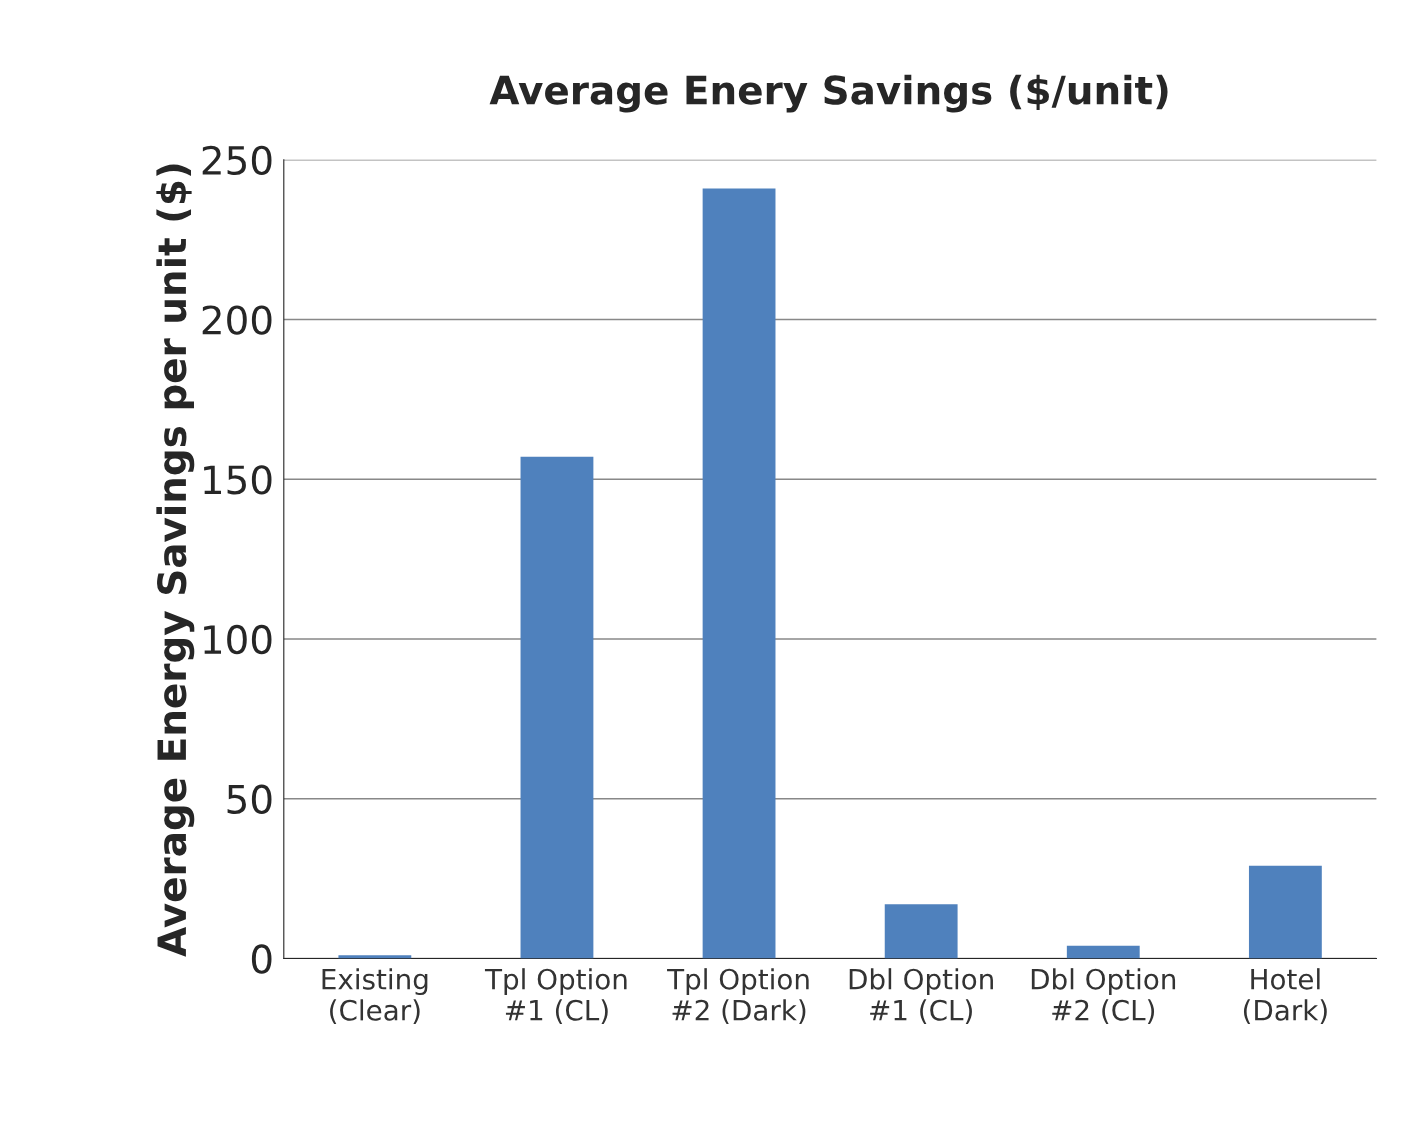 This screenshot has height=1141, width=1419. I want to click on x-tick-label: Dbl Option #1 (CL), so click(921, 996).